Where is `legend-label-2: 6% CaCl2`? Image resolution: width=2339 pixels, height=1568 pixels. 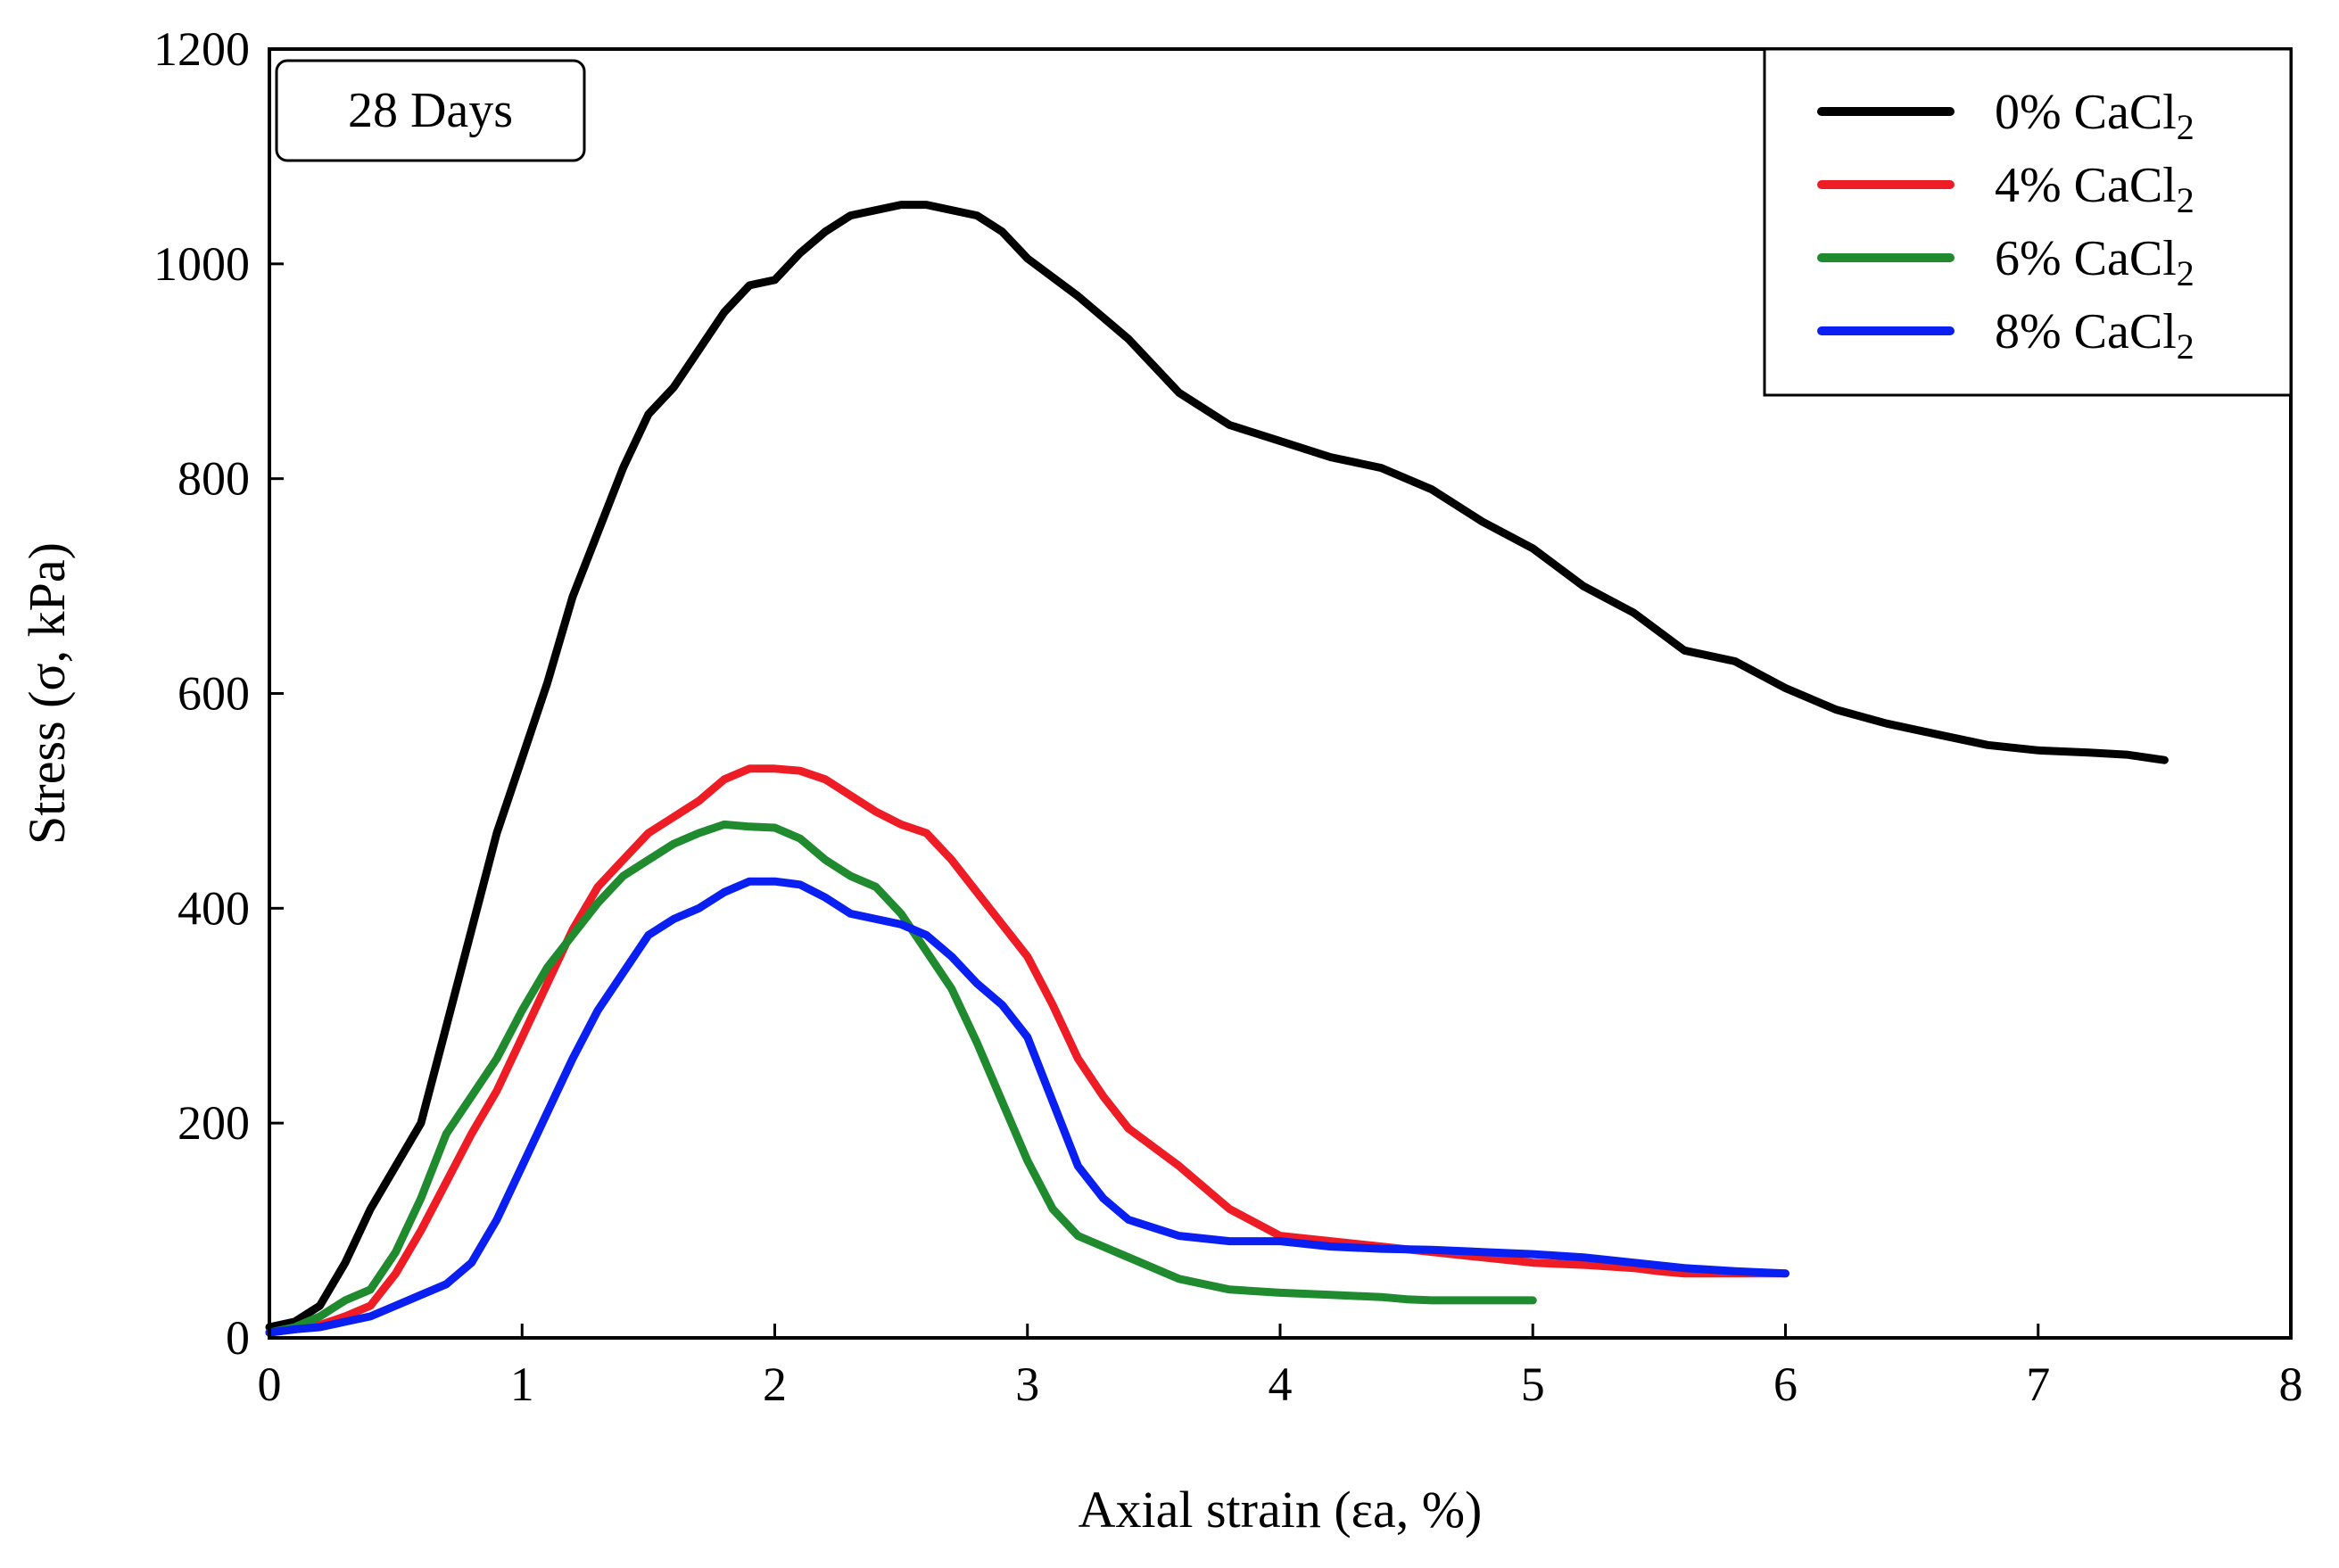
legend-label-2: 6% CaCl2 is located at coordinates (2094, 262).